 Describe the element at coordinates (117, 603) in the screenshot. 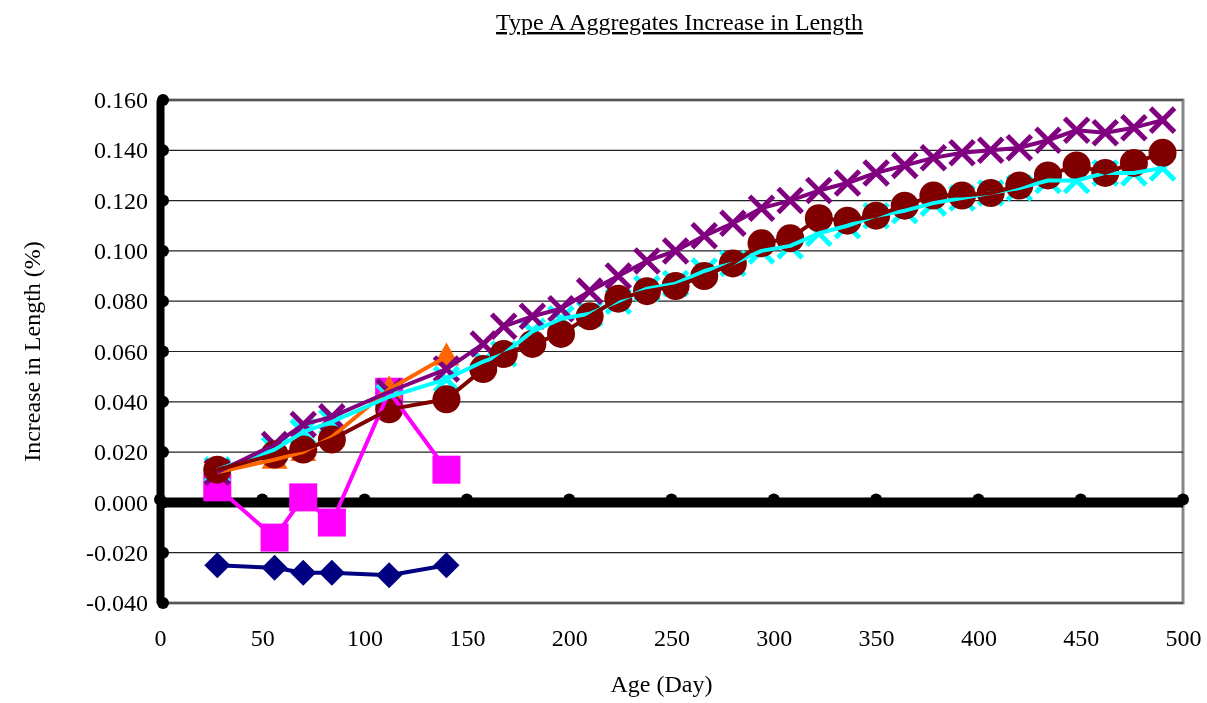

I see `y-tick-label: -0.040` at that location.